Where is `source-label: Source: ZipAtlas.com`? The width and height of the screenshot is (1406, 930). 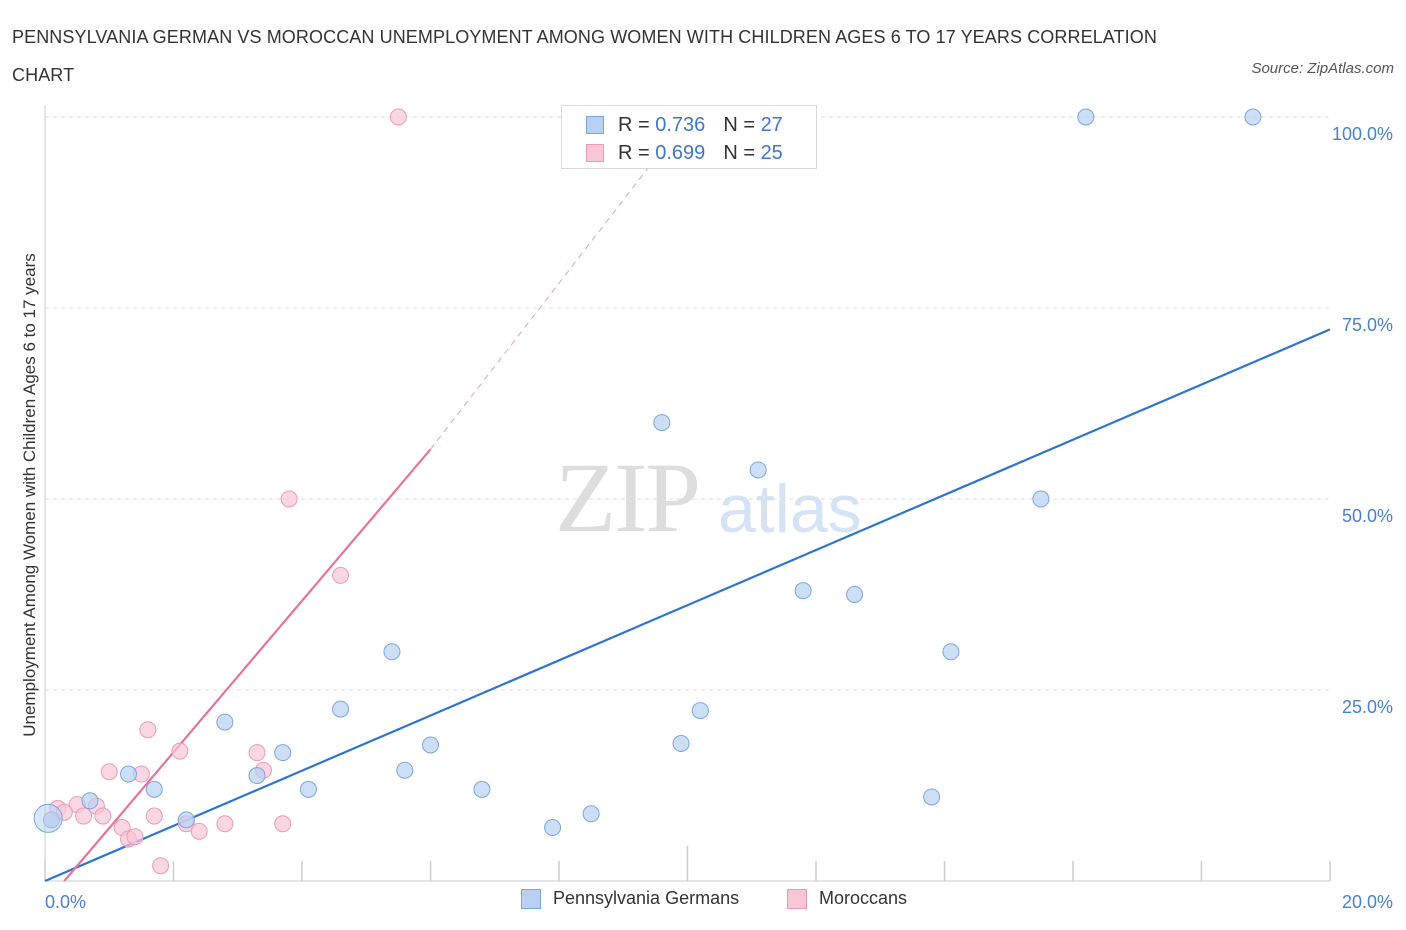 source-label: Source: ZipAtlas.com is located at coordinates (1322, 68).